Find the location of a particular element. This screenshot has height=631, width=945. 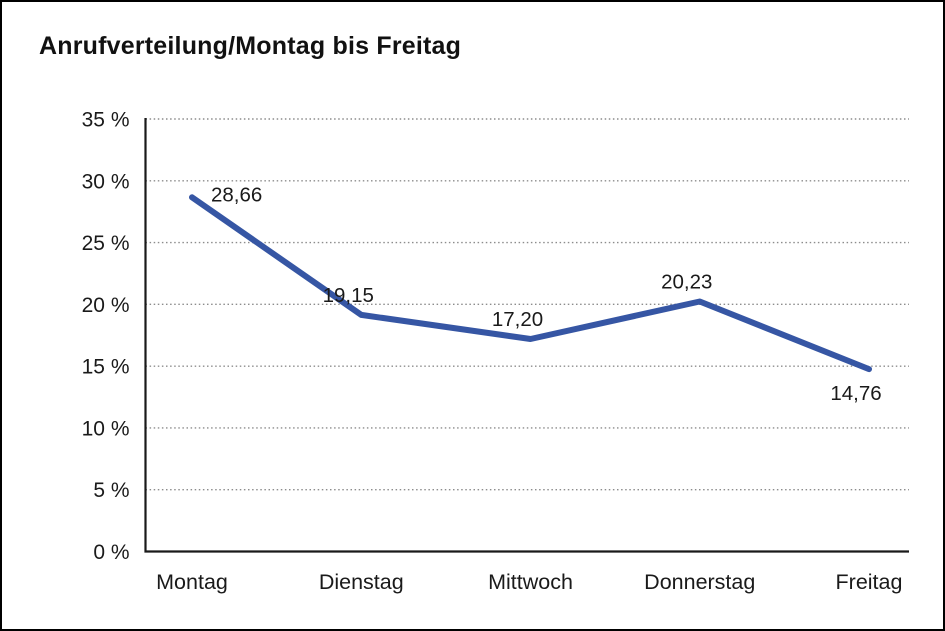

x-category-label-1: Dienstag is located at coordinates (361, 582).